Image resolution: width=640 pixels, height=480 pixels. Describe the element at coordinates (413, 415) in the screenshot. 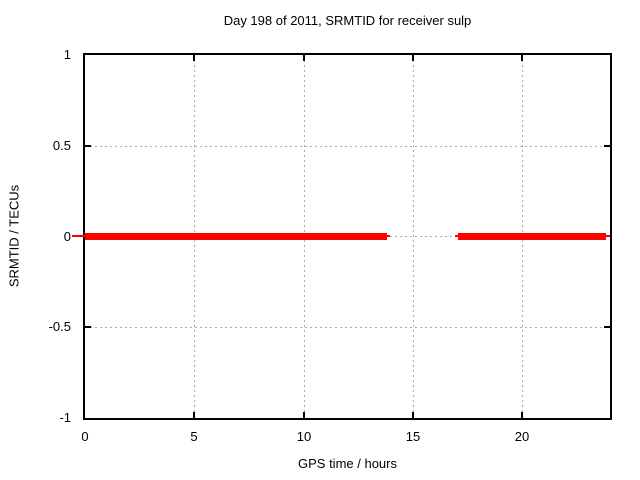

I see `tick-bottom-x15` at that location.